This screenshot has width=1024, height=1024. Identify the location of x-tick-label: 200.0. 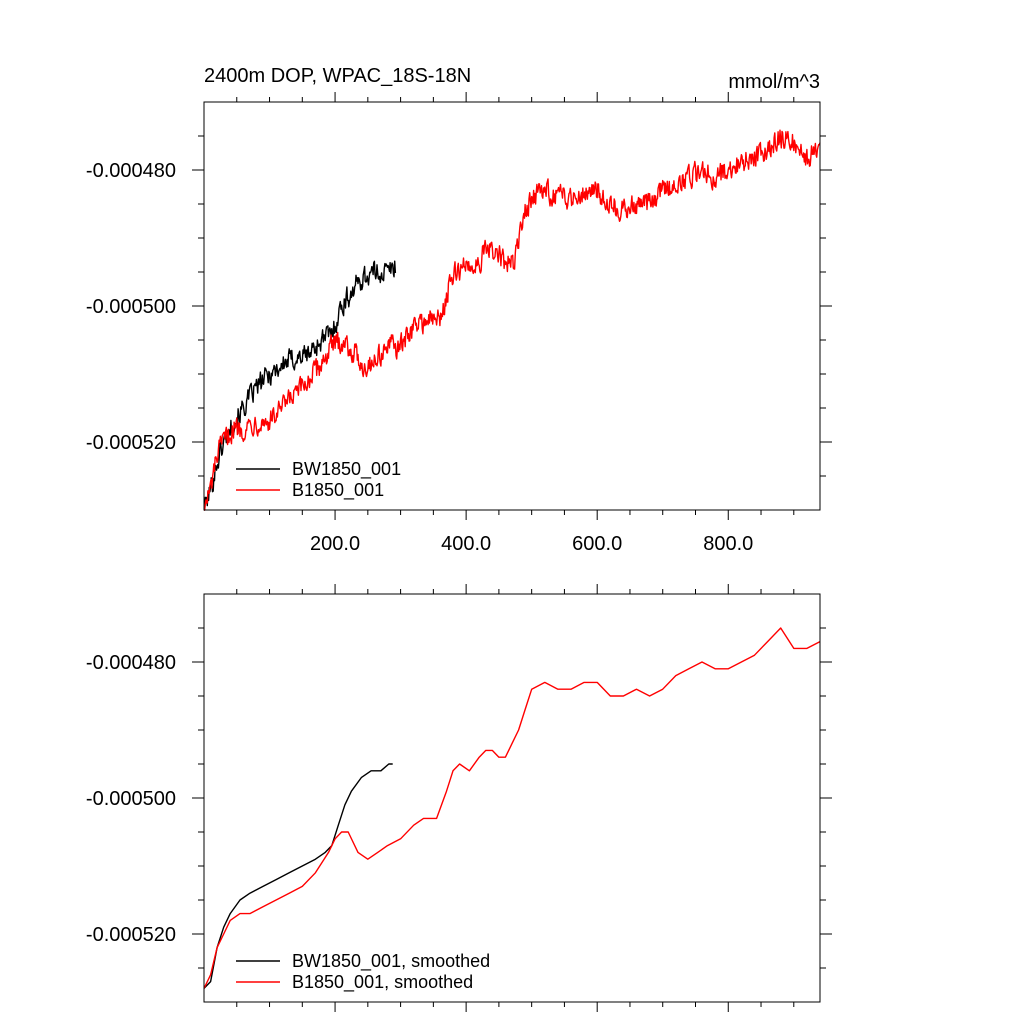
(335, 544).